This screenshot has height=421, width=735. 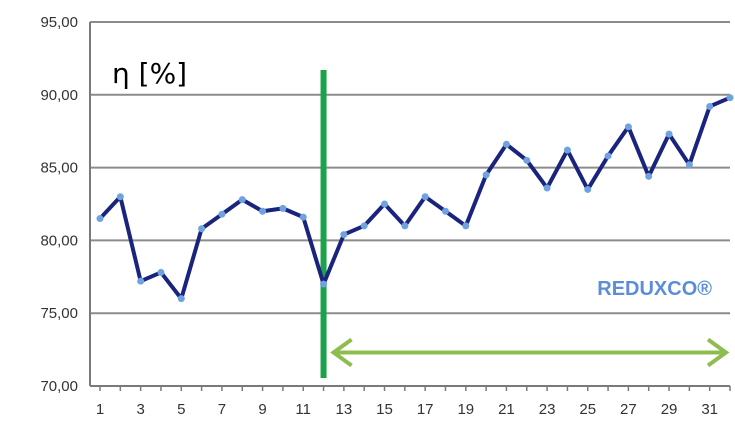 What do you see at coordinates (149, 73) in the screenshot?
I see `y-axis-label: η [%]` at bounding box center [149, 73].